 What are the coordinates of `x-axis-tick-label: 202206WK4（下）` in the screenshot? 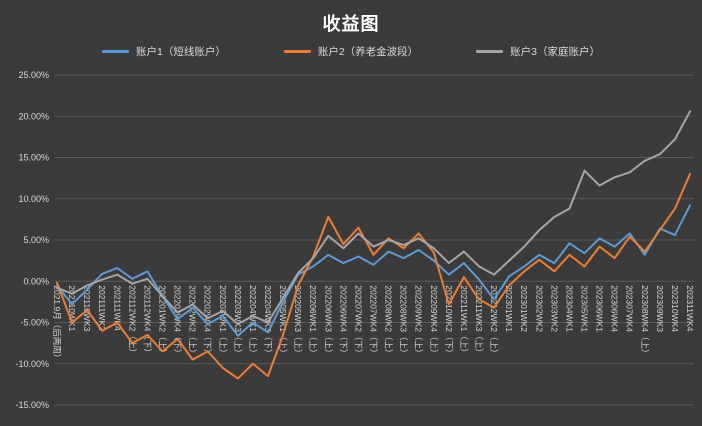 It's located at (343, 321).